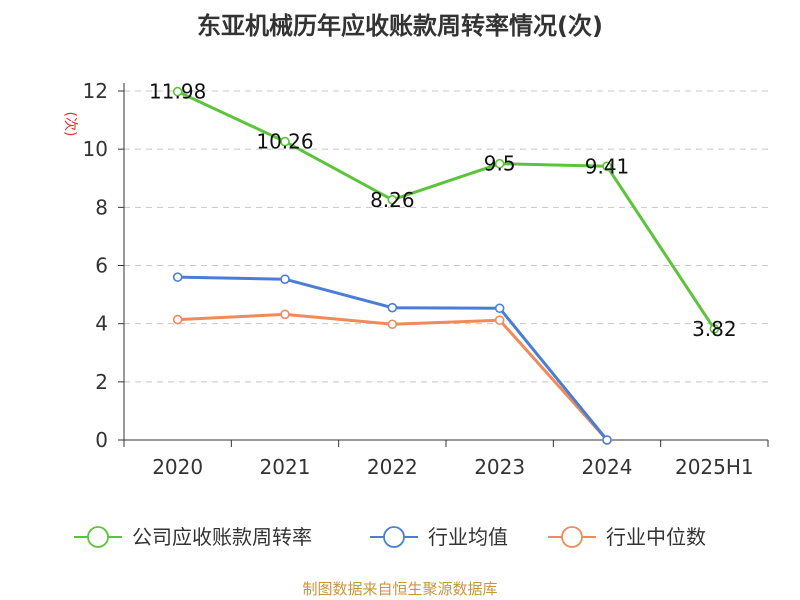 The image size is (800, 600). What do you see at coordinates (70, 124) in the screenshot?
I see `y-axis-label: (次)` at bounding box center [70, 124].